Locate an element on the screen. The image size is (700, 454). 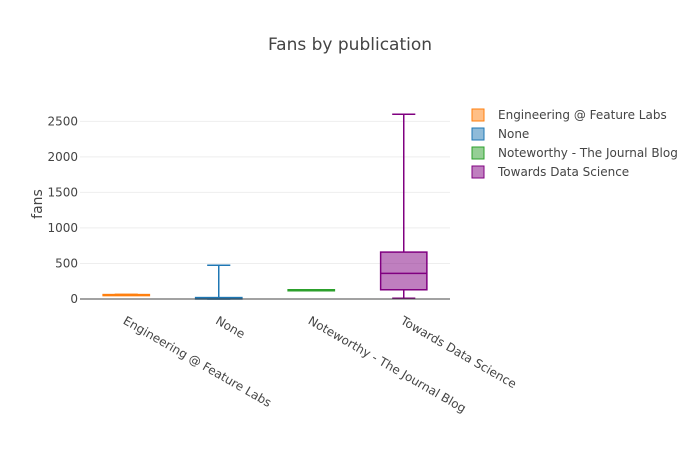
y-tick-label: 0 is located at coordinates (74, 299).